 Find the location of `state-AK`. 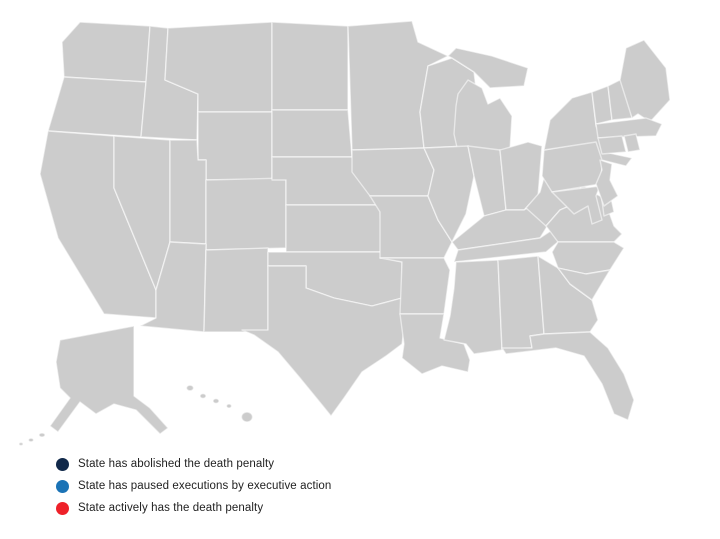

state-AK is located at coordinates (109, 380).